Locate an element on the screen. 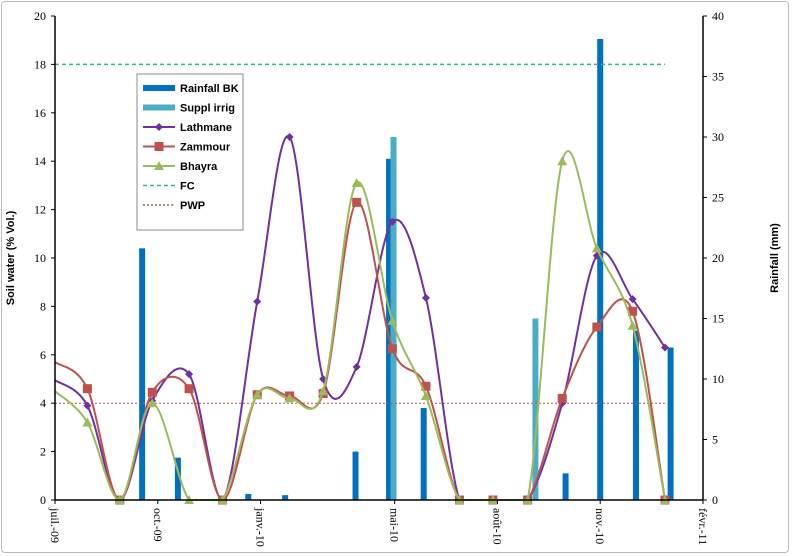 The width and height of the screenshot is (792, 556). y2-axis-title: Rainfall (mm) is located at coordinates (775, 258).